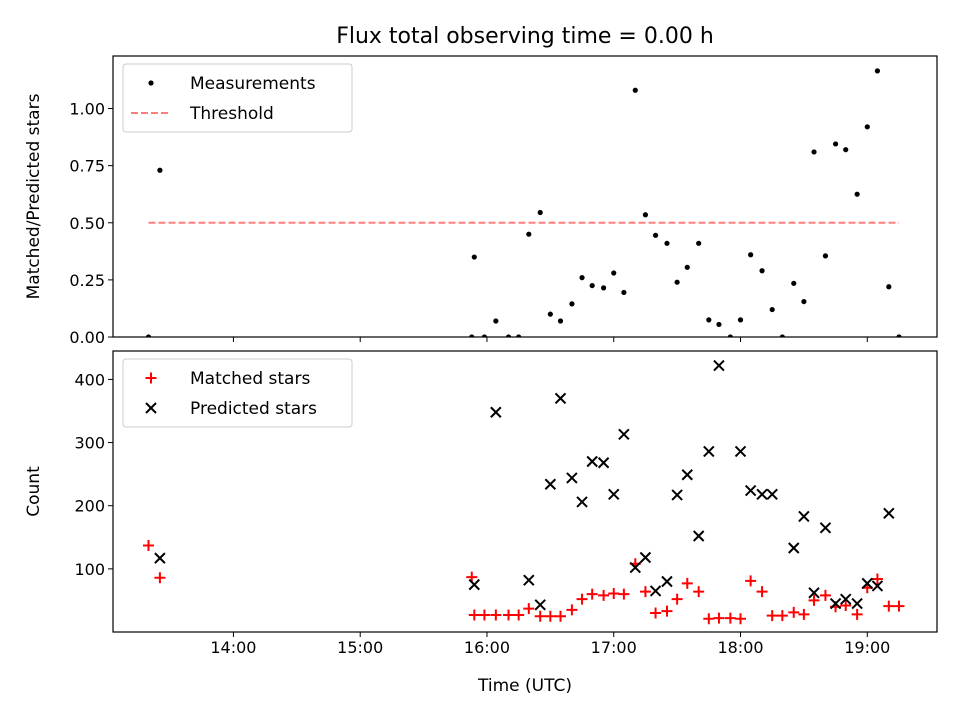 The height and width of the screenshot is (720, 960). I want to click on x-tick-label: 17:00, so click(614, 647).